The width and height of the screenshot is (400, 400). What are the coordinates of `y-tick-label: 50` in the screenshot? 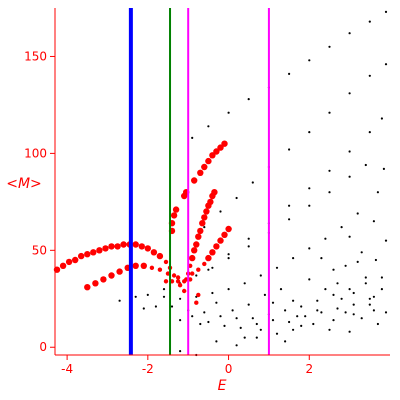 It's located at (39, 250).